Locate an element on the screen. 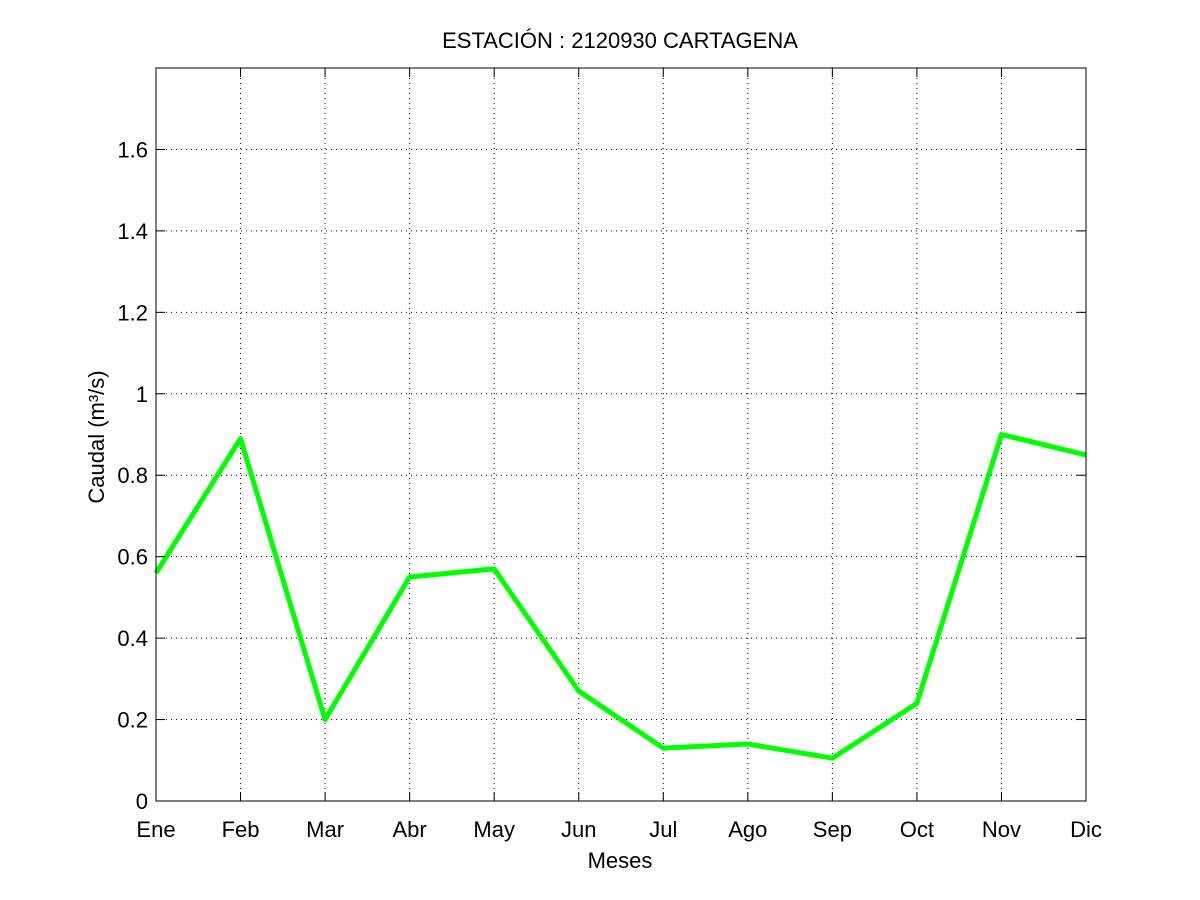 The image size is (1200, 900). y-tick-label: 0.2 is located at coordinates (132, 720).